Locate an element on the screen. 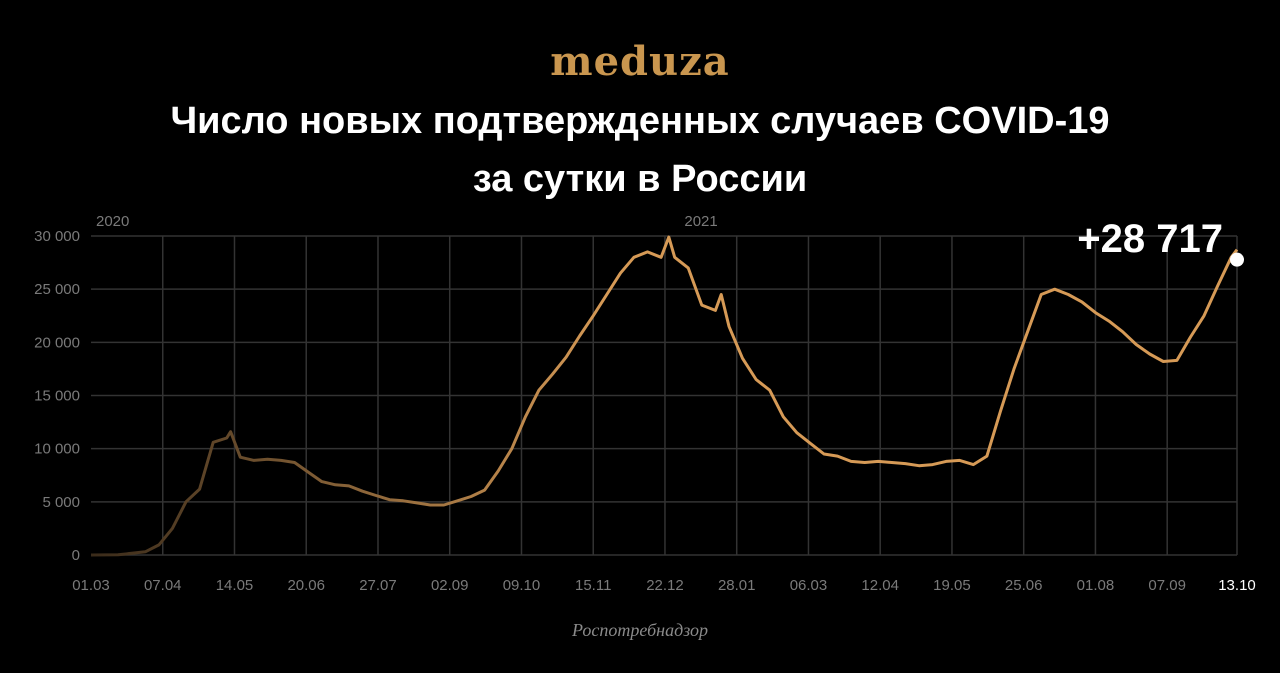  year-label: 2021 is located at coordinates (700, 221).